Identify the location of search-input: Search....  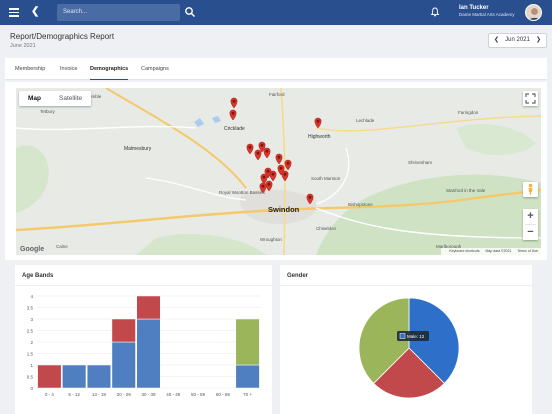
(118, 12).